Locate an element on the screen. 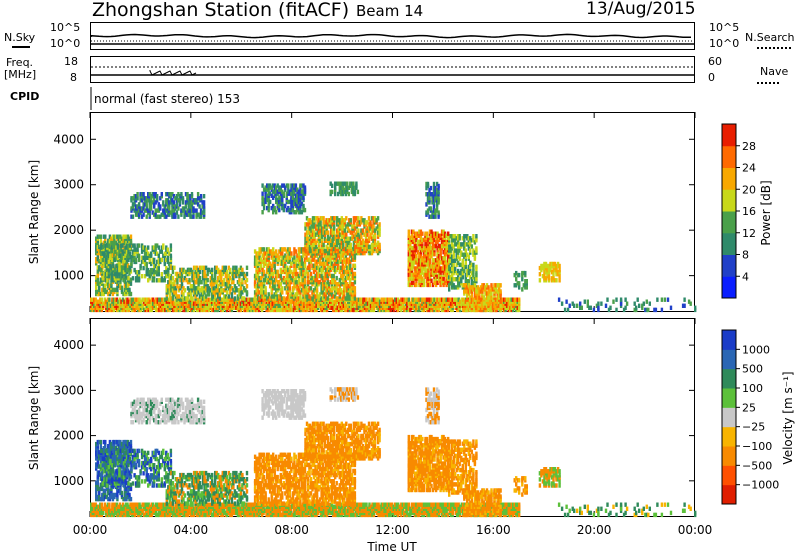  station-title: Zhongshan Station (fitACF) is located at coordinates (221, 10).